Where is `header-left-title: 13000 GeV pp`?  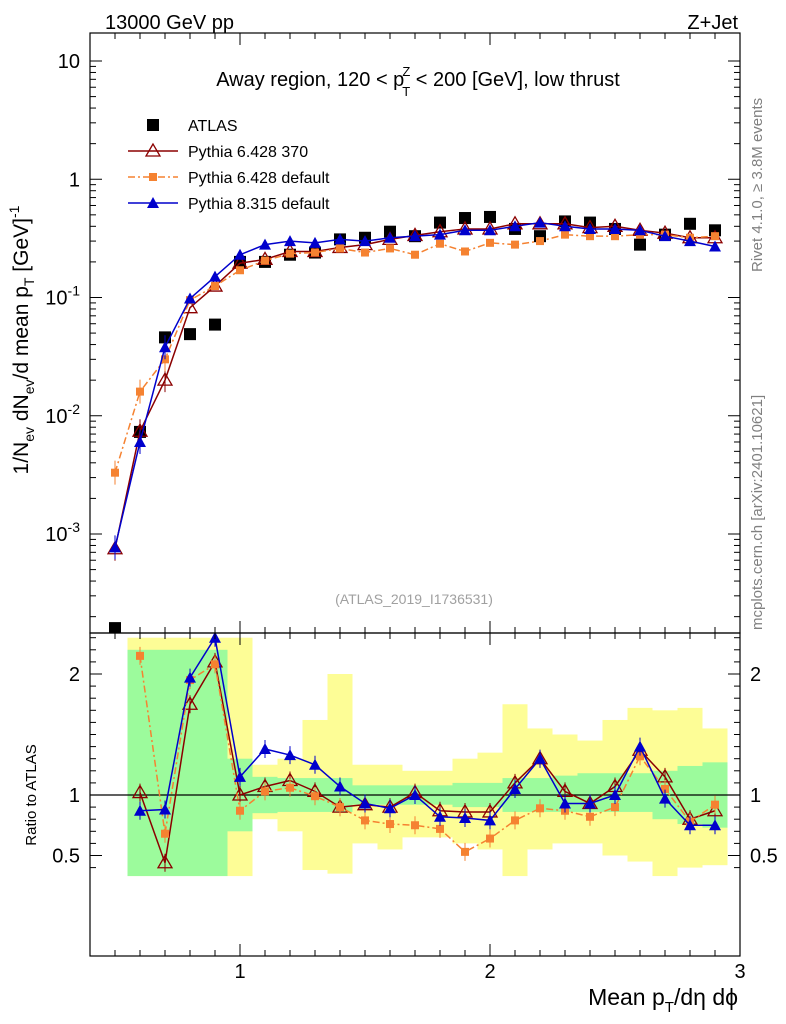
header-left-title: 13000 GeV pp is located at coordinates (169, 23).